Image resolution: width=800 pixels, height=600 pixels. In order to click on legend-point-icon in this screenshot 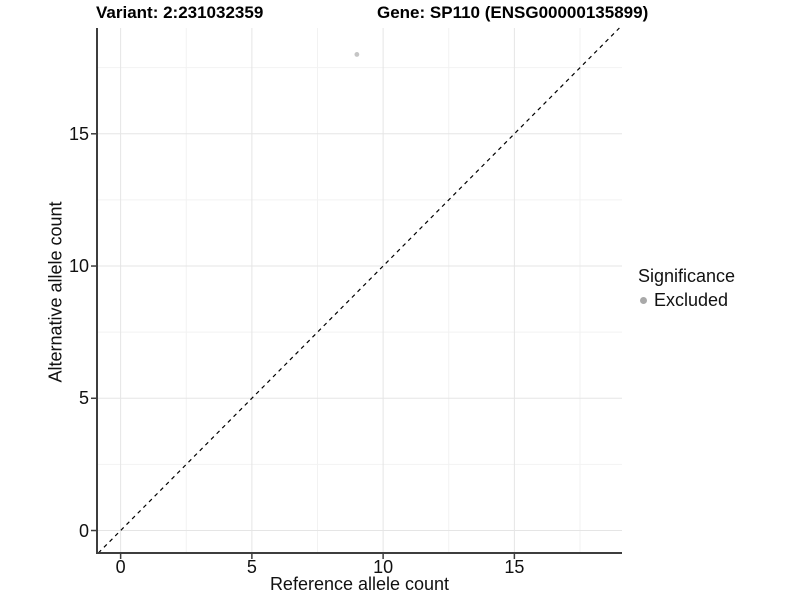, I will do `click(643, 300)`.